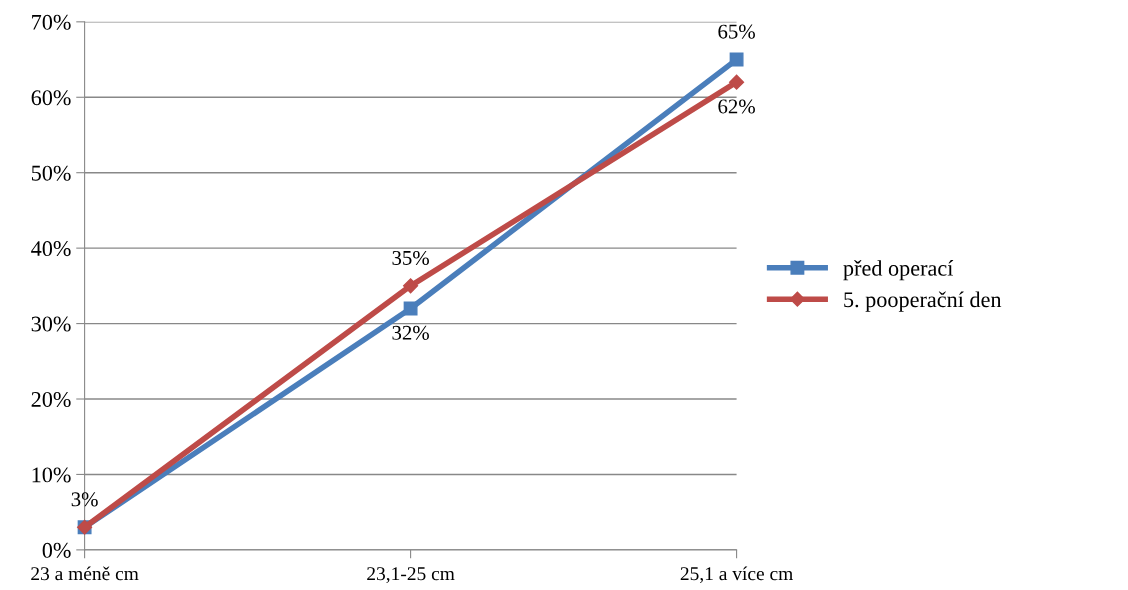 Image resolution: width=1128 pixels, height=590 pixels. What do you see at coordinates (51, 249) in the screenshot?
I see `y-tick-label: 40%` at bounding box center [51, 249].